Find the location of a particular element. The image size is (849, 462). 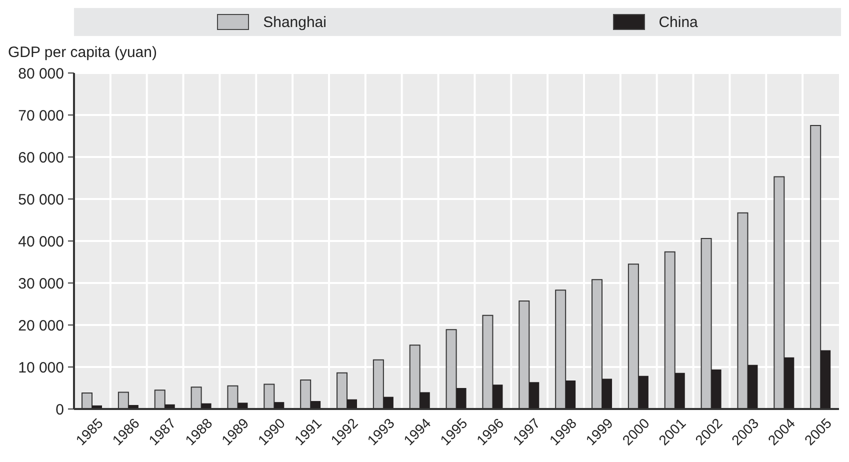

y-tick-label: 80 000 is located at coordinates (41, 73).